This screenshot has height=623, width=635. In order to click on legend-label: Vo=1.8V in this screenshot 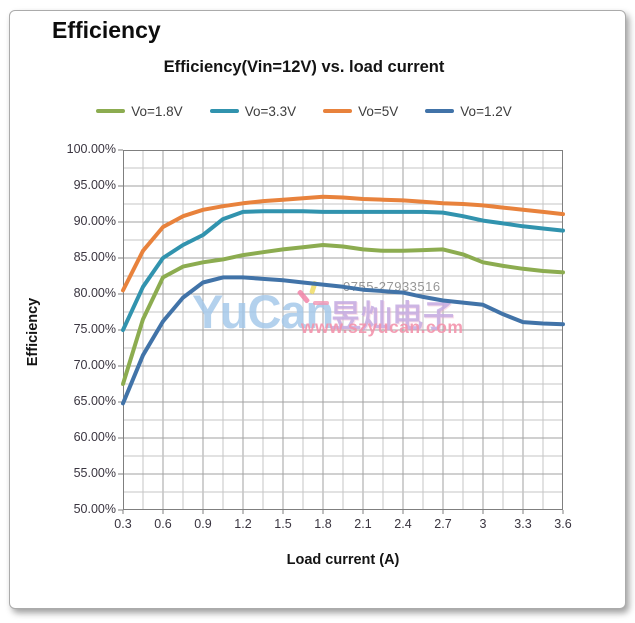, I will do `click(157, 111)`.